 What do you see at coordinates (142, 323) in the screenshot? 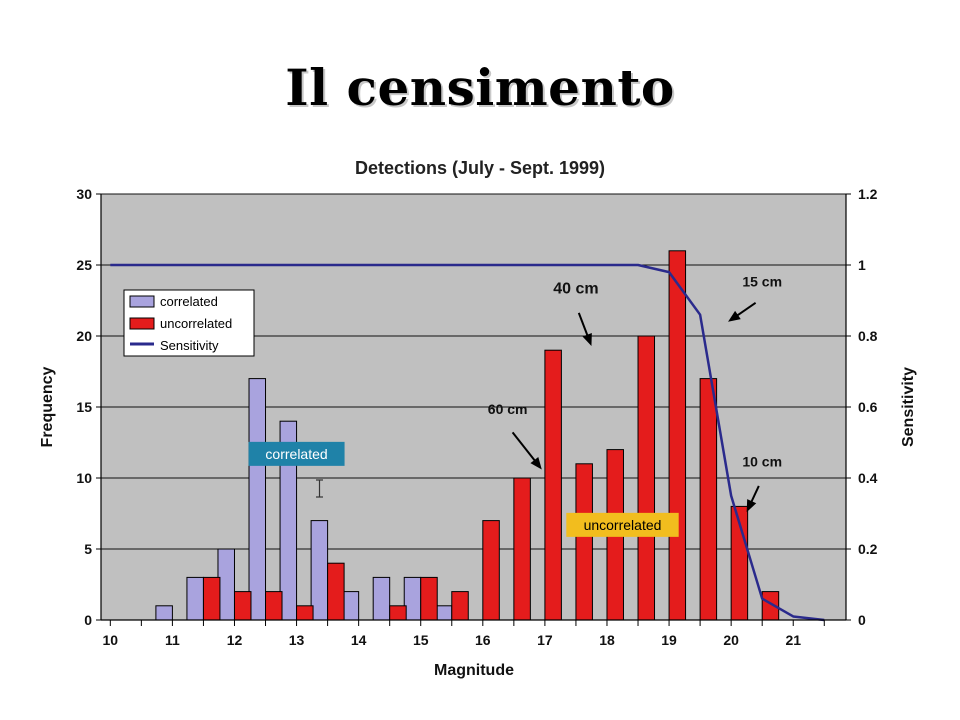
I see `legend-swatch-uncorrelated` at bounding box center [142, 323].